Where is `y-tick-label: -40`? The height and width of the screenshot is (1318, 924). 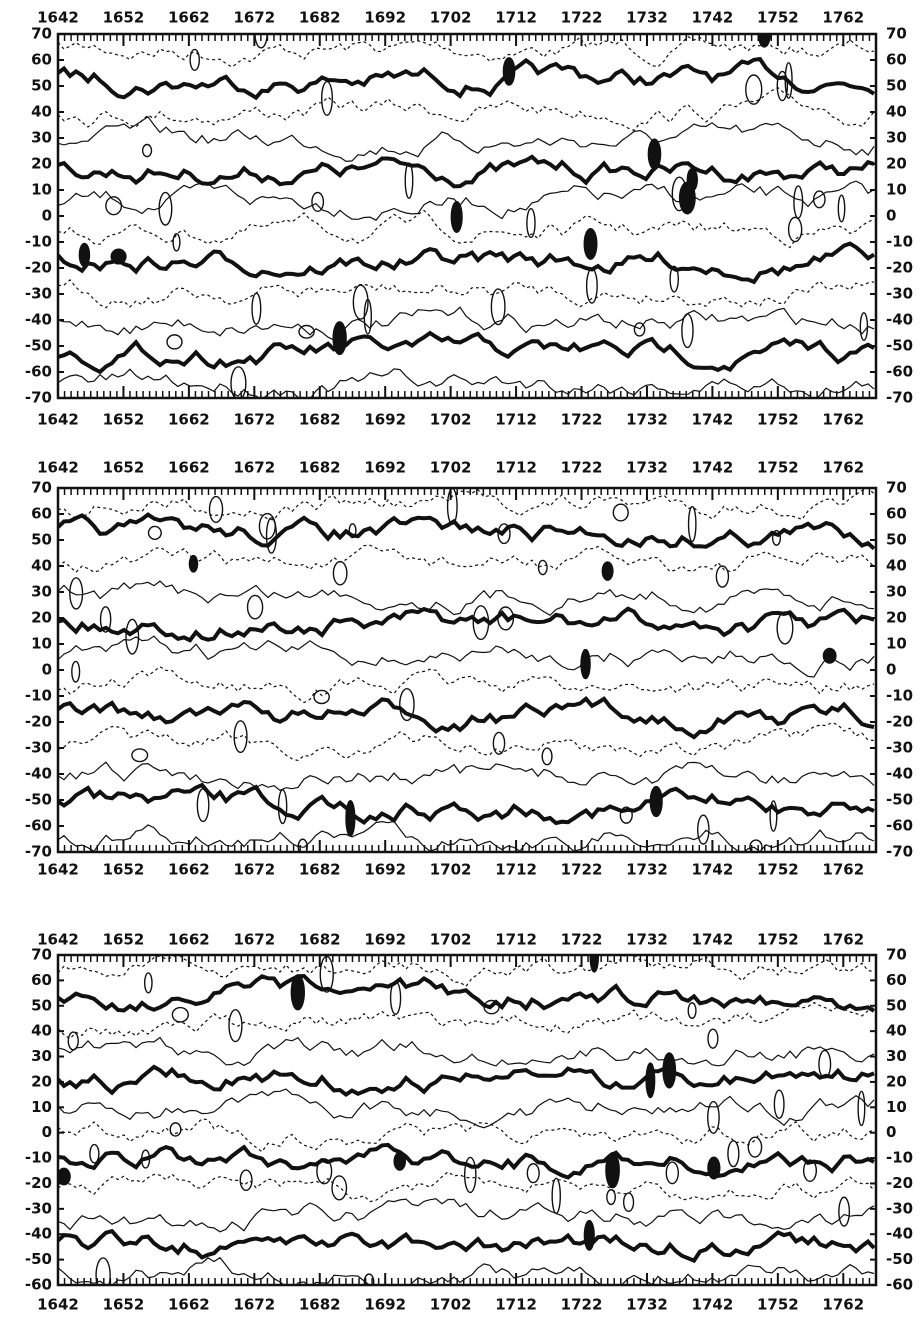 y-tick-label: -40 is located at coordinates (38, 774).